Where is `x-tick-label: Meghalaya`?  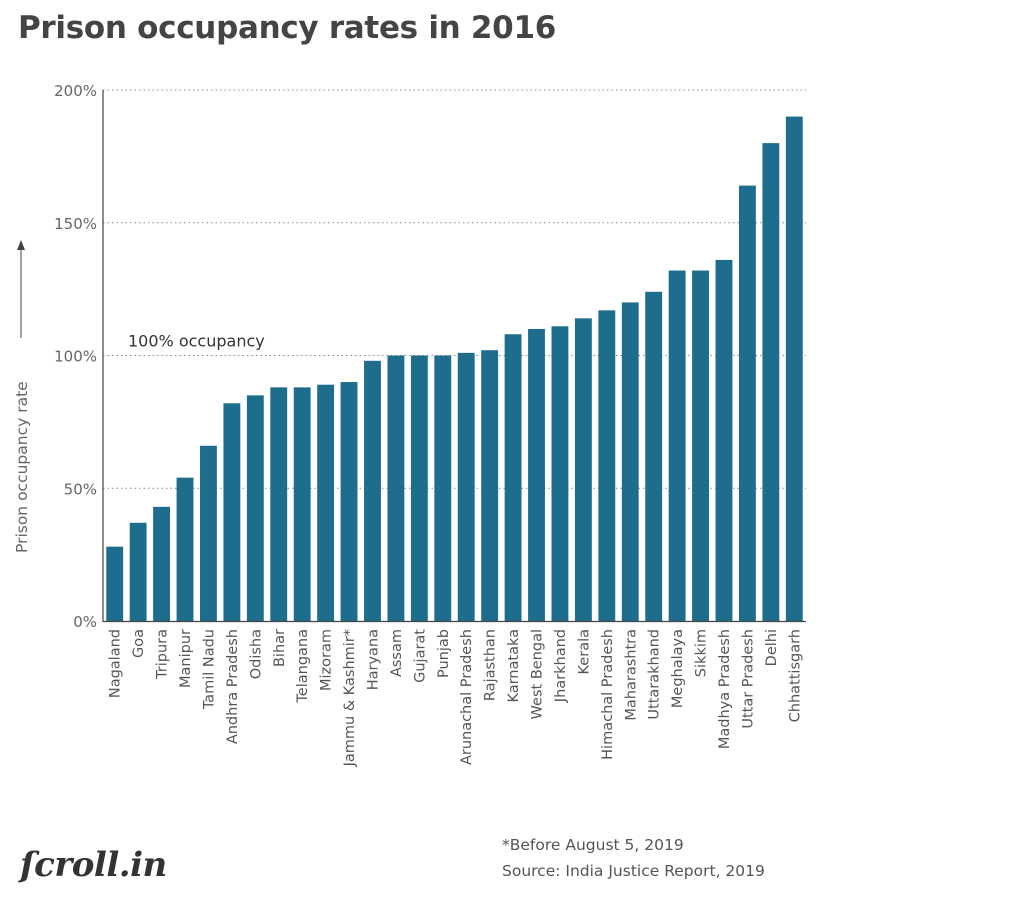 x-tick-label: Meghalaya is located at coordinates (678, 668).